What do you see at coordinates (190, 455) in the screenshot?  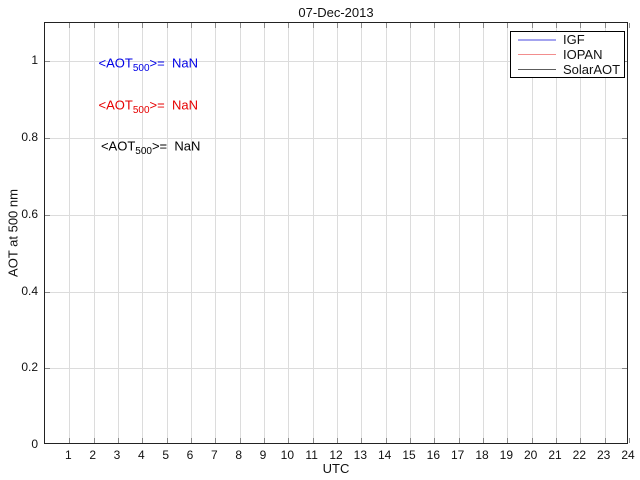 I see `x-tick-label: 6` at bounding box center [190, 455].